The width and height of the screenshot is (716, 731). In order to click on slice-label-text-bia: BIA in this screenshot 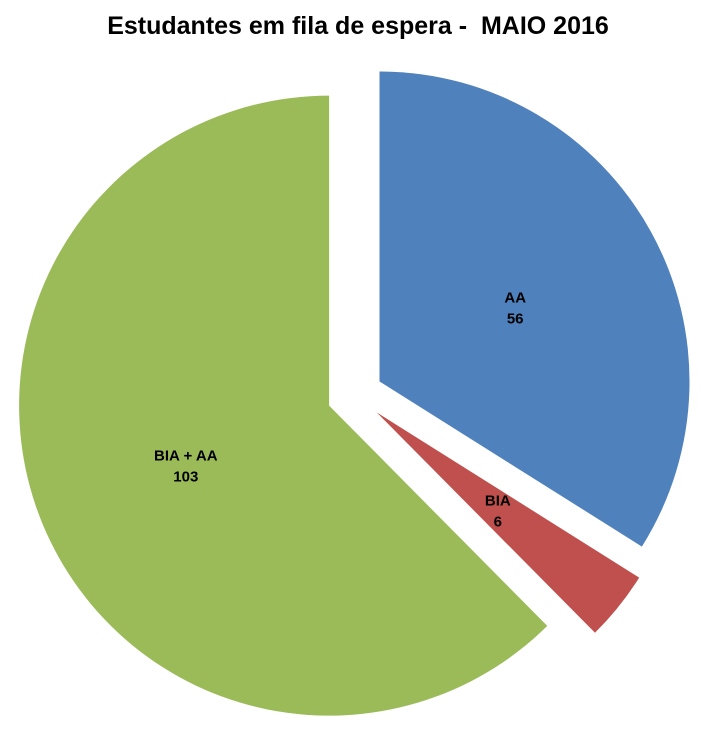, I will do `click(498, 501)`.